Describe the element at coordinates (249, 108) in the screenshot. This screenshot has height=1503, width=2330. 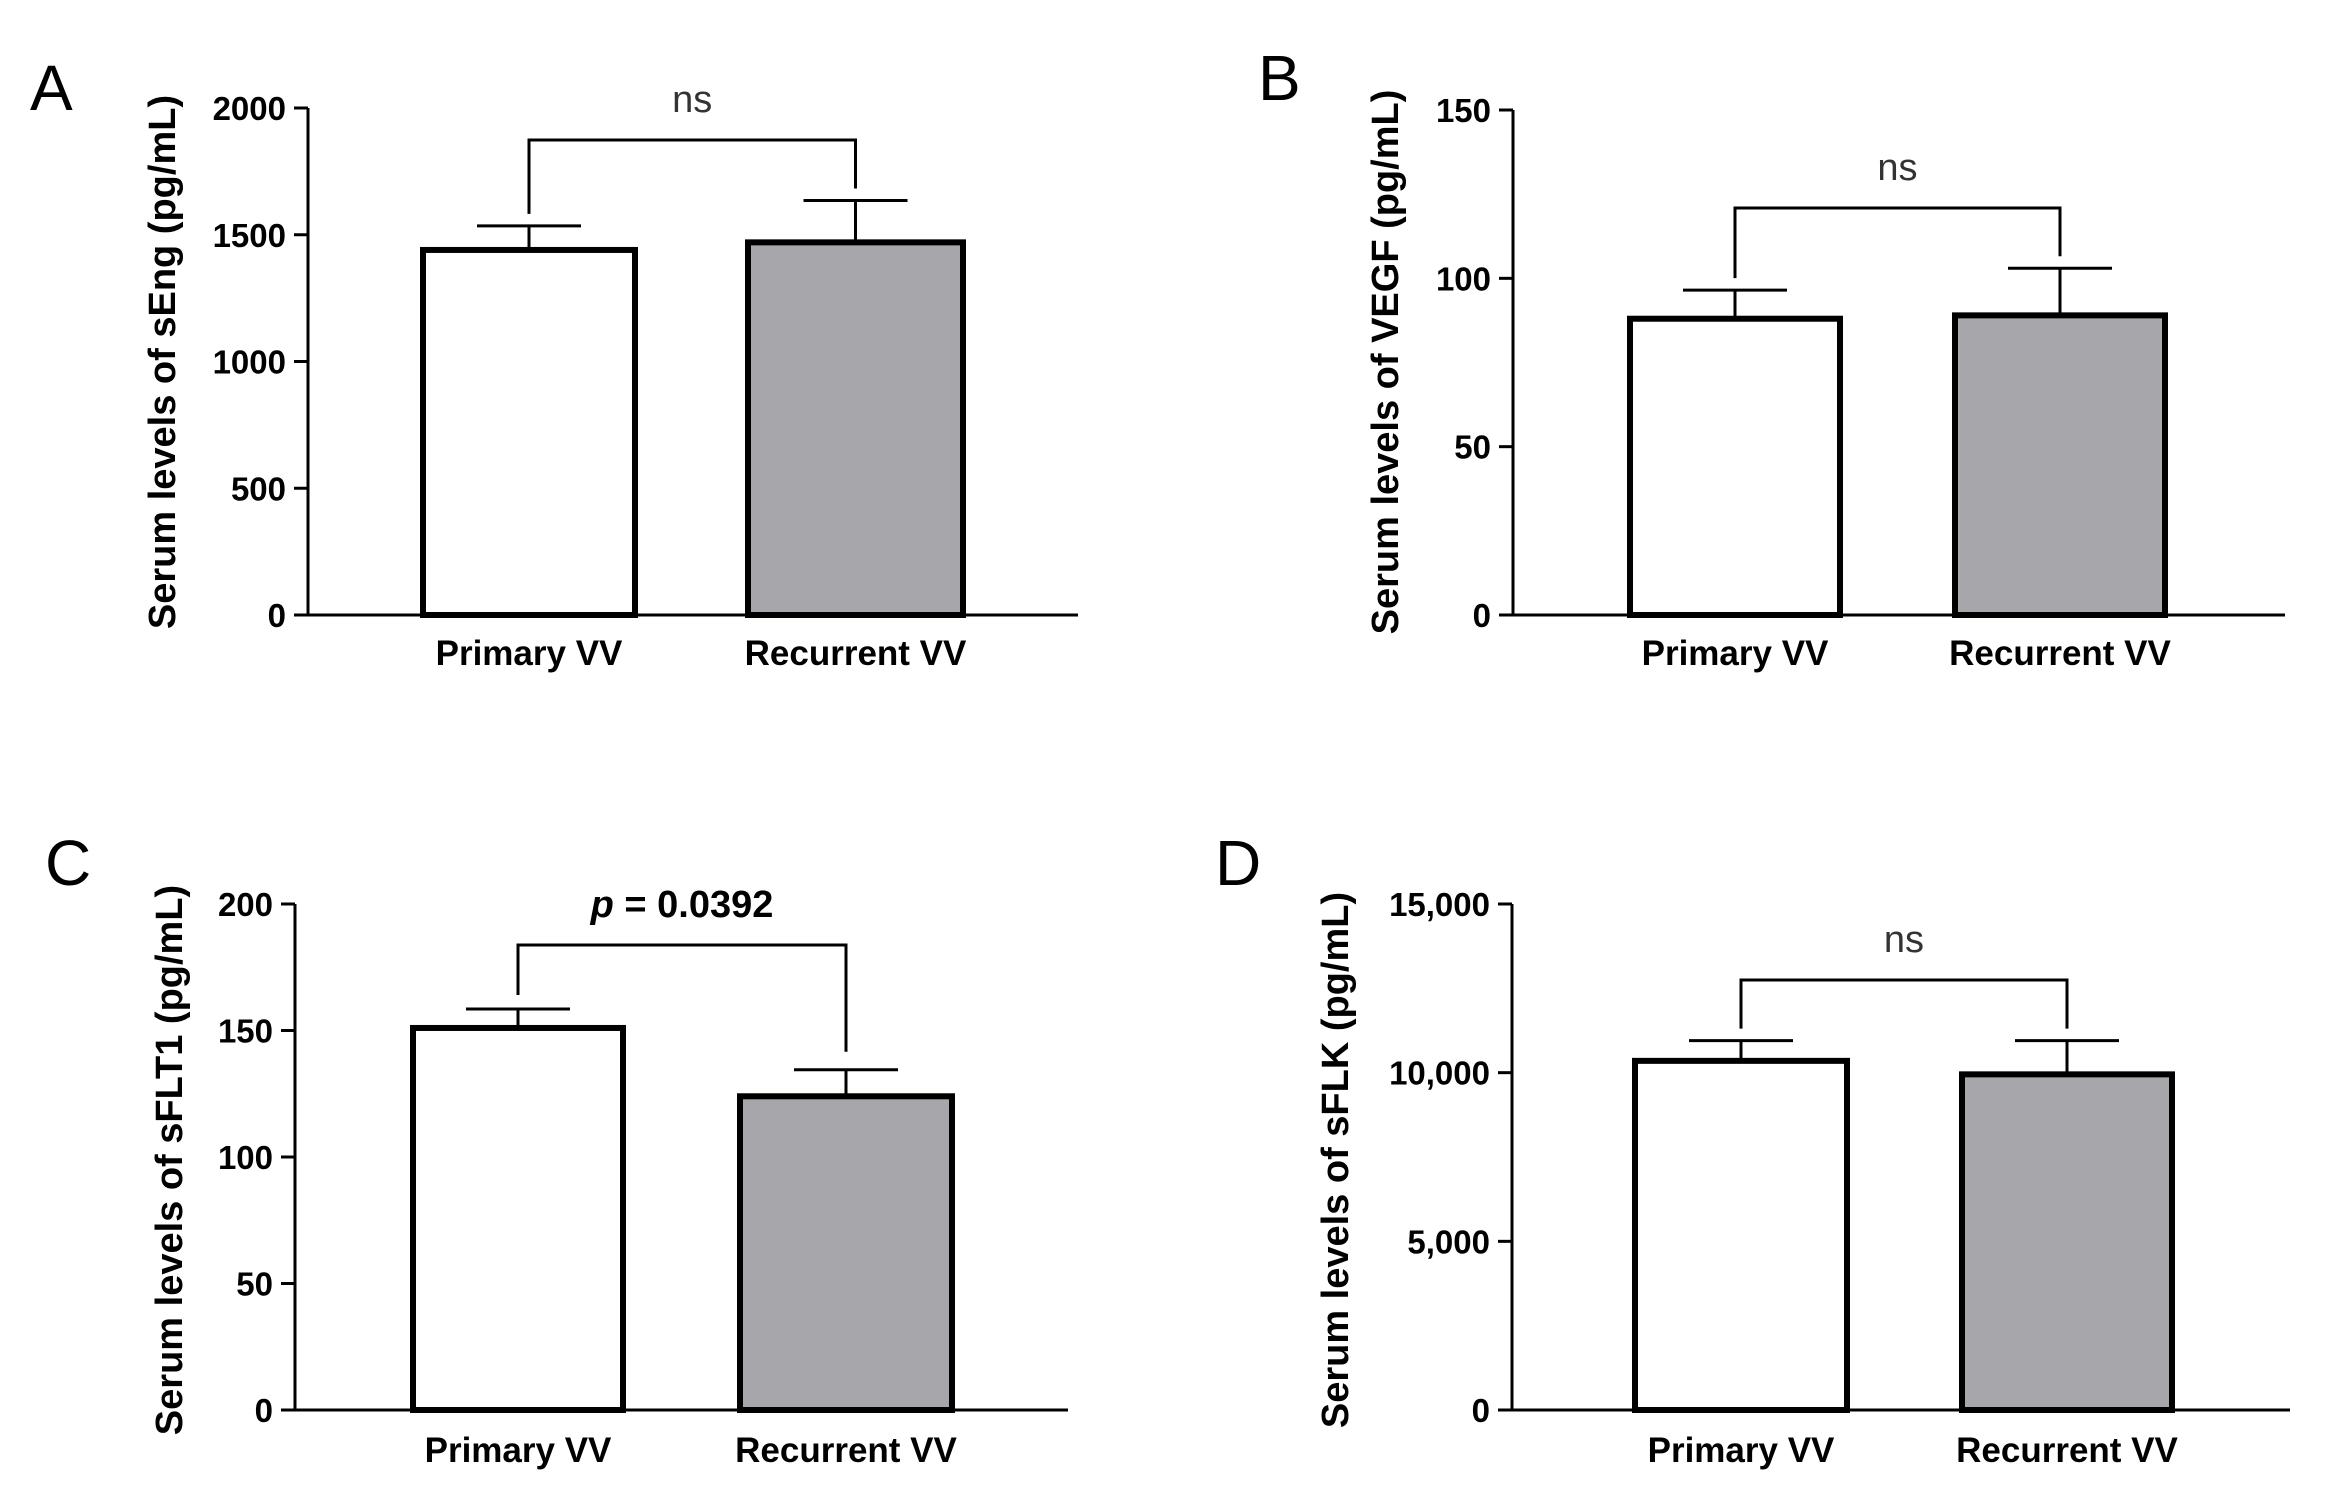
I see `y-tick-label: 2000` at that location.